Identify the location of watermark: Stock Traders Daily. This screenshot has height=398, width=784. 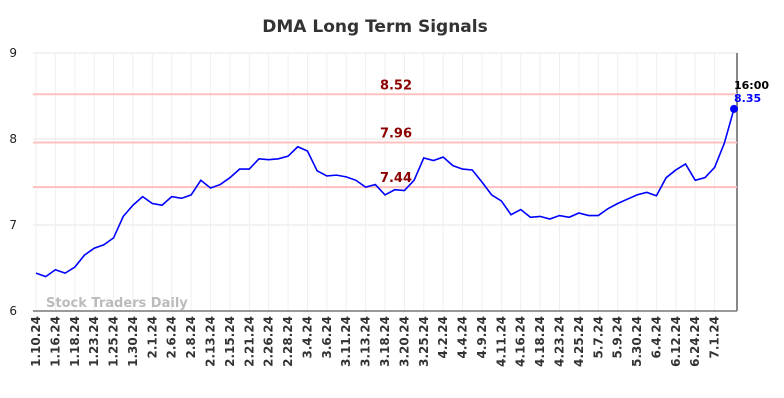
(117, 303).